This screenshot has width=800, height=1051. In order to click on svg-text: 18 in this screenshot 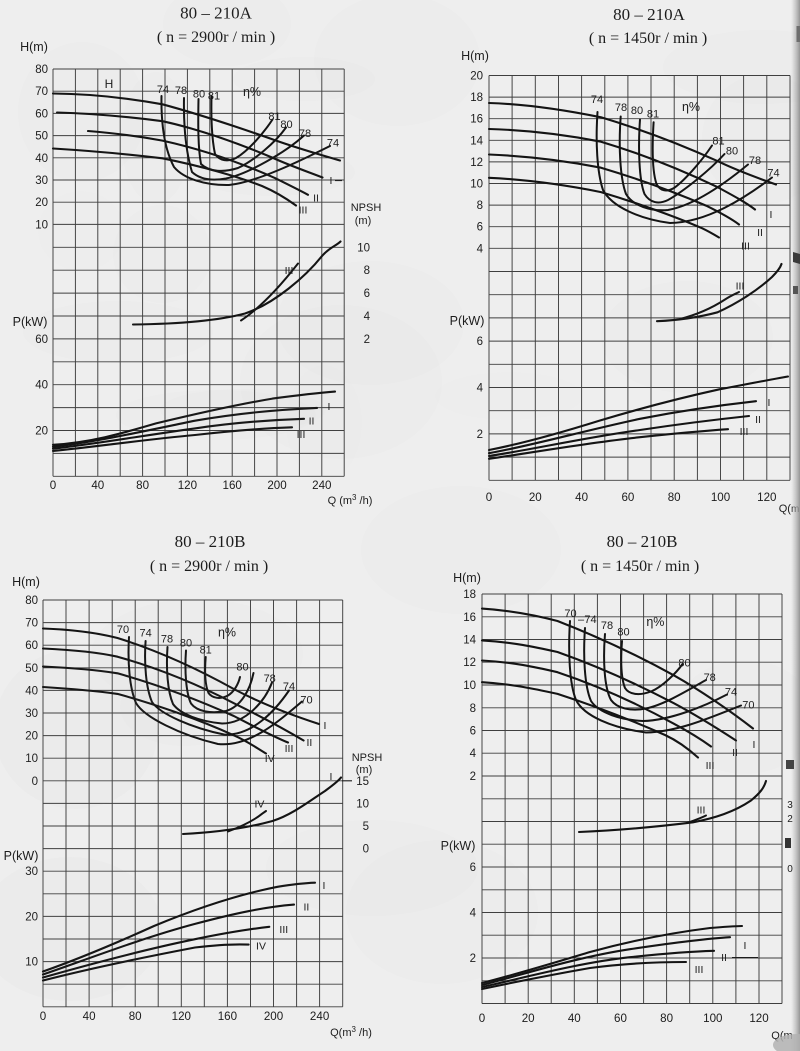, I will do `click(469, 595)`.